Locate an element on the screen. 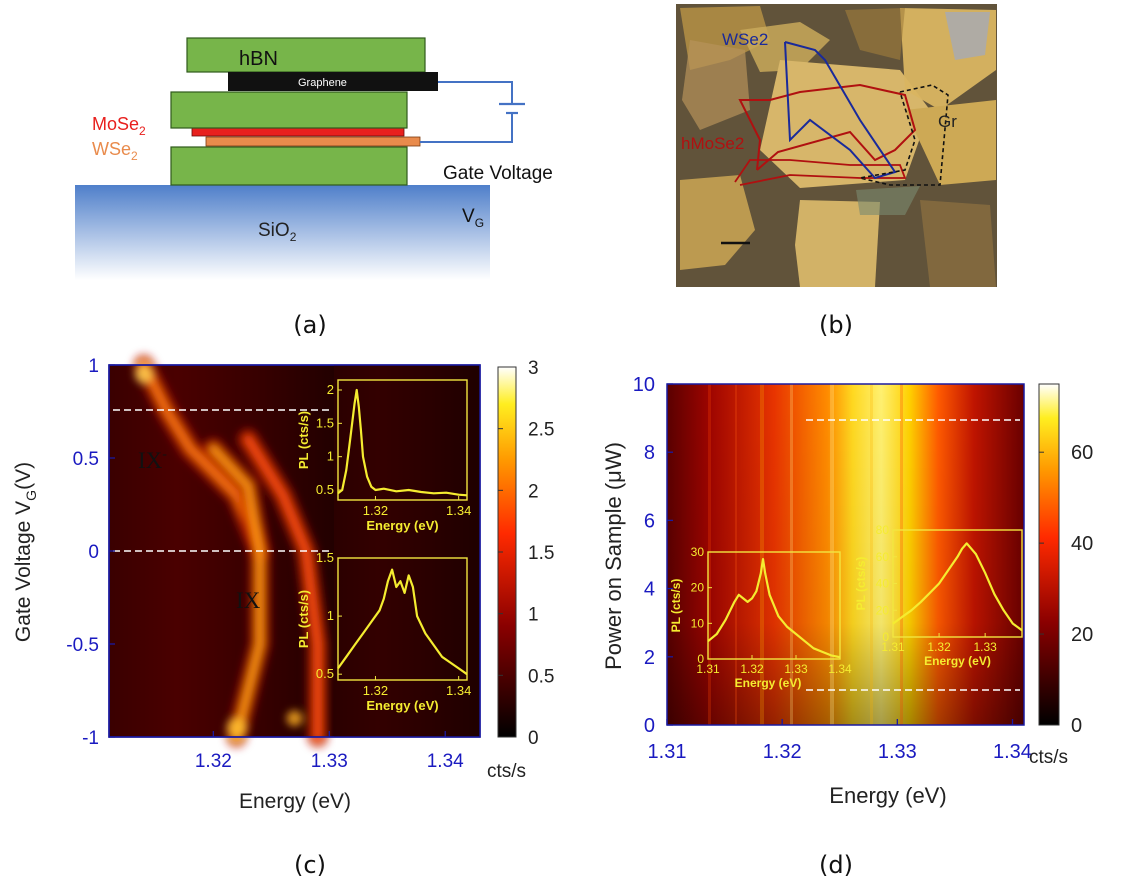 The width and height of the screenshot is (1123, 882). d-ytick-label: 10 is located at coordinates (644, 385).